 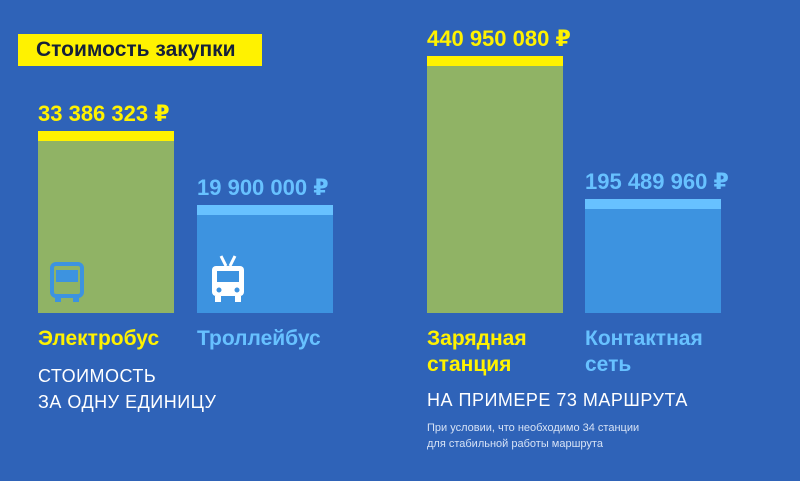 What do you see at coordinates (657, 181) in the screenshot?
I see `value-label: 195 489 960 ₽` at bounding box center [657, 181].